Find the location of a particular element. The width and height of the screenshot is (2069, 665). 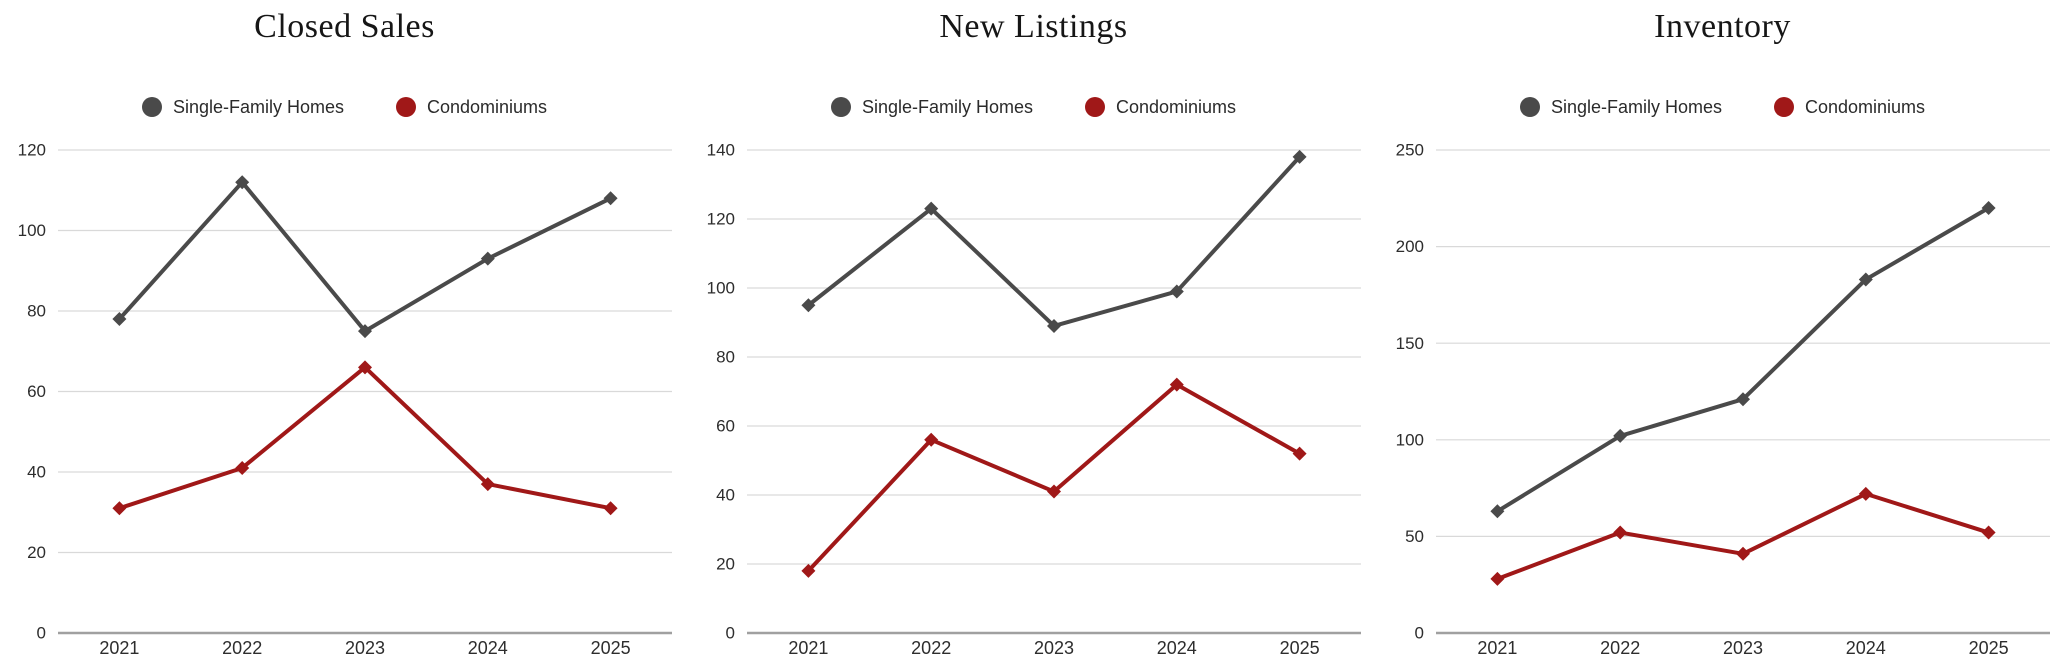

y-tick-label: 200 is located at coordinates (1410, 246).